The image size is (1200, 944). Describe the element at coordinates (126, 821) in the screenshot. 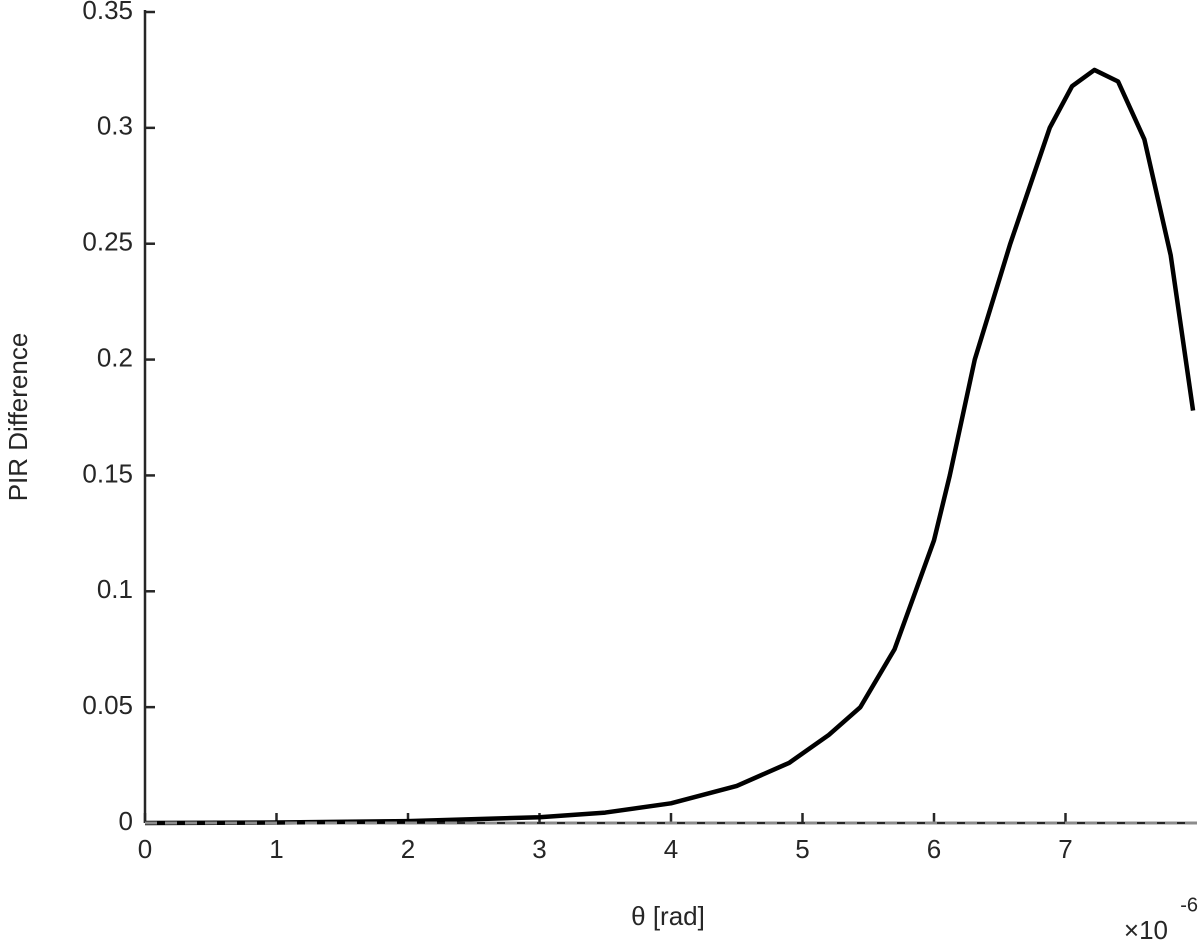

I see `y-tick-label: 0` at that location.